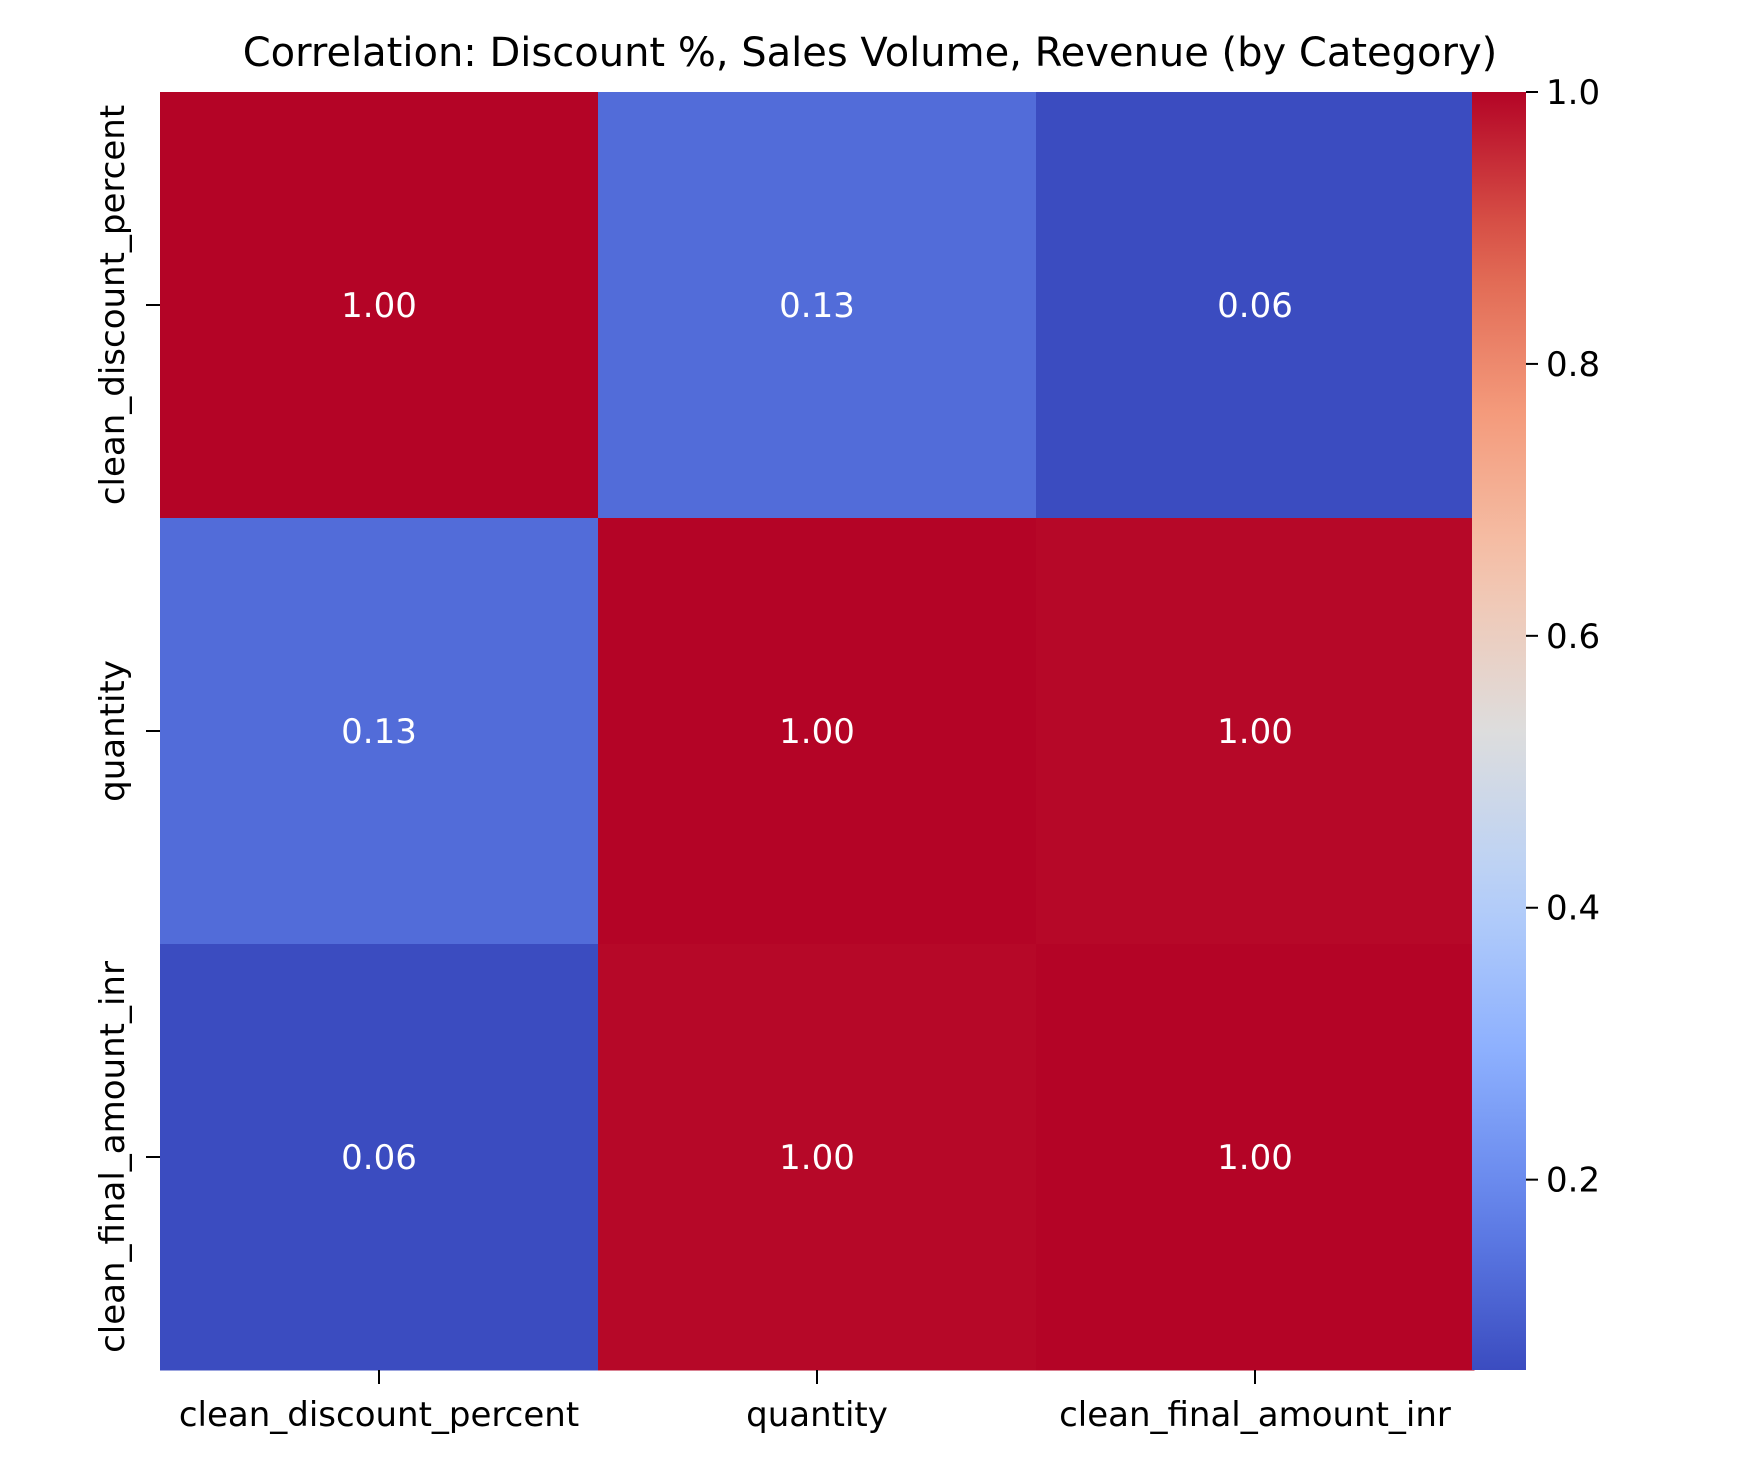  Describe the element at coordinates (1573, 365) in the screenshot. I see `colorbar-tick-label: 0.8` at that location.